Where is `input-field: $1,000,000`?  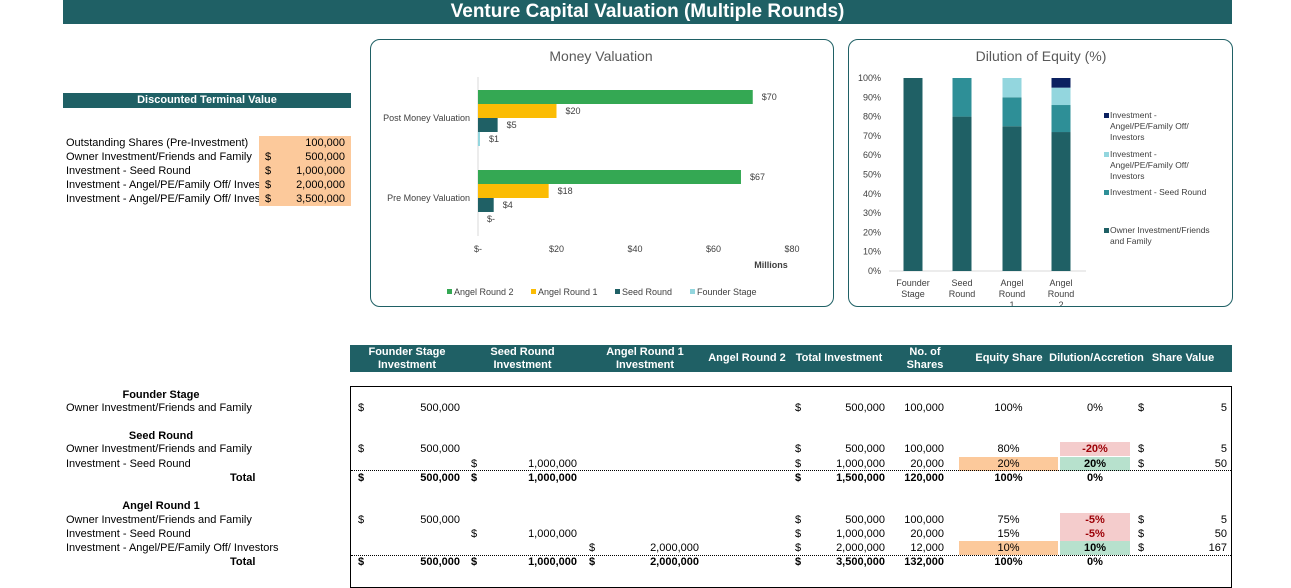
input-field: $1,000,000 is located at coordinates (305, 171).